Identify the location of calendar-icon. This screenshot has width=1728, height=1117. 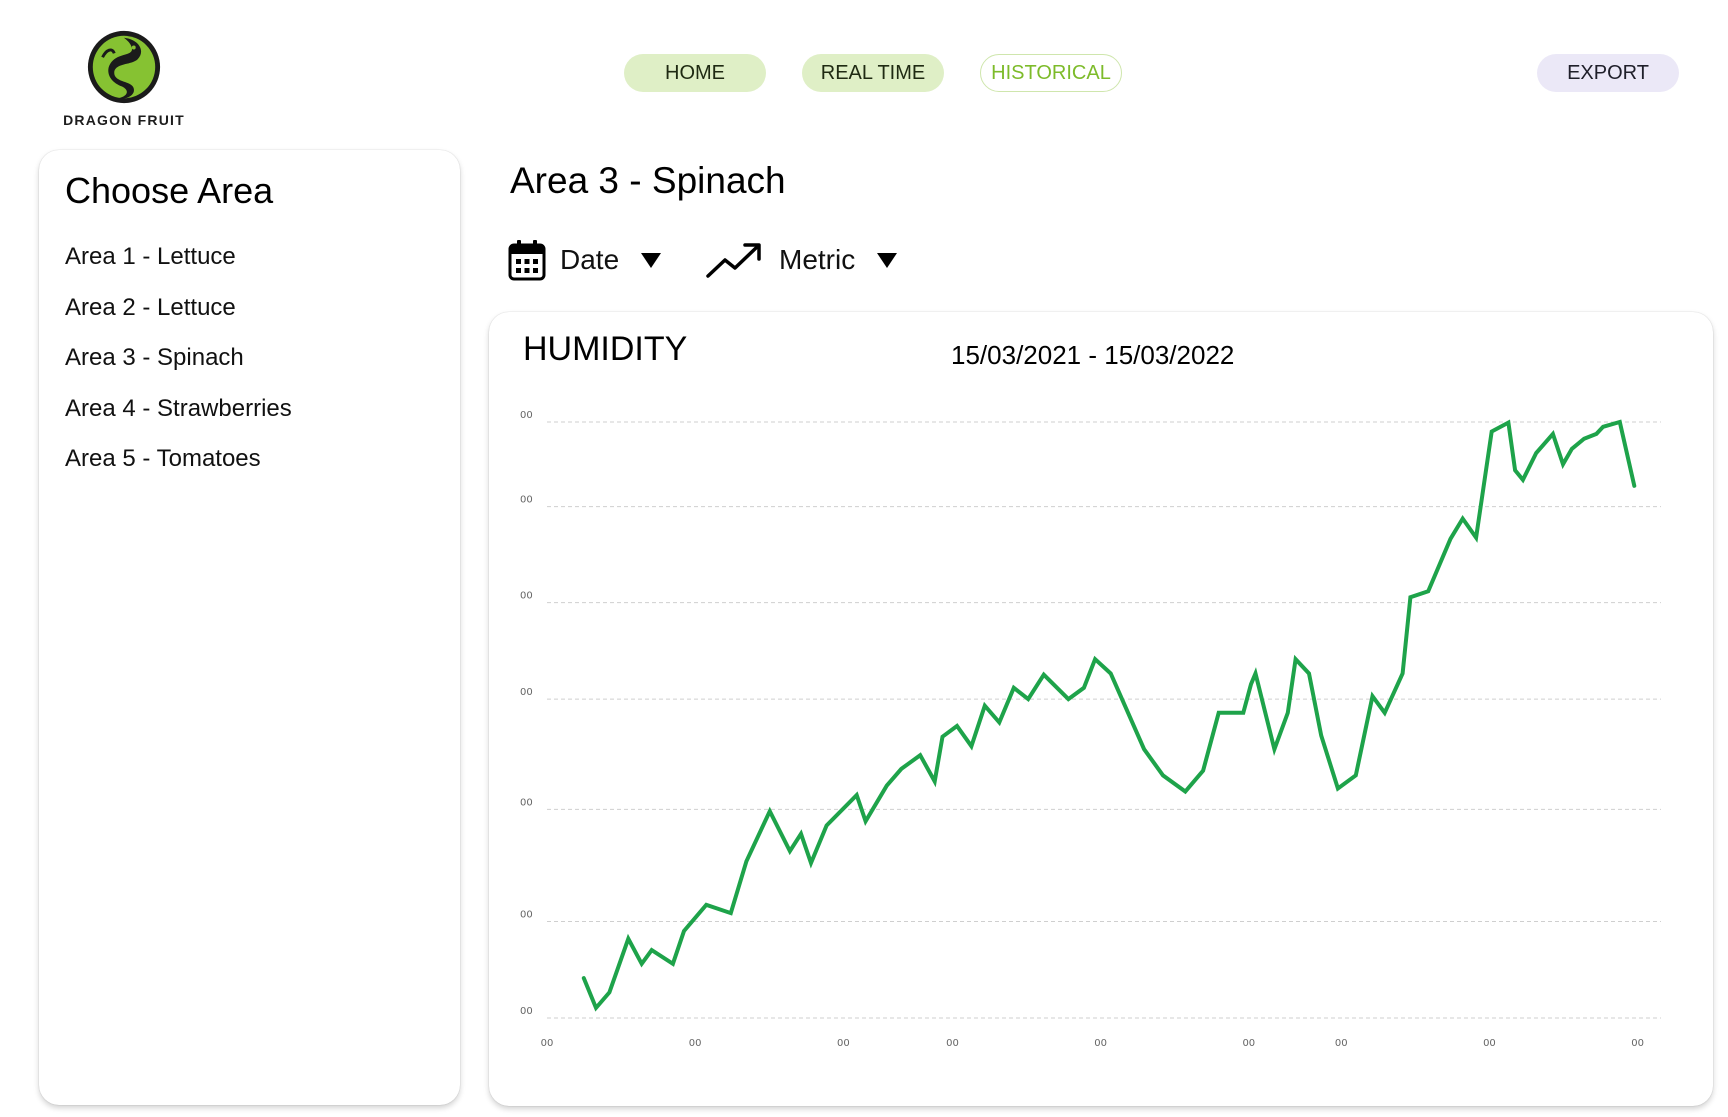
(527, 260).